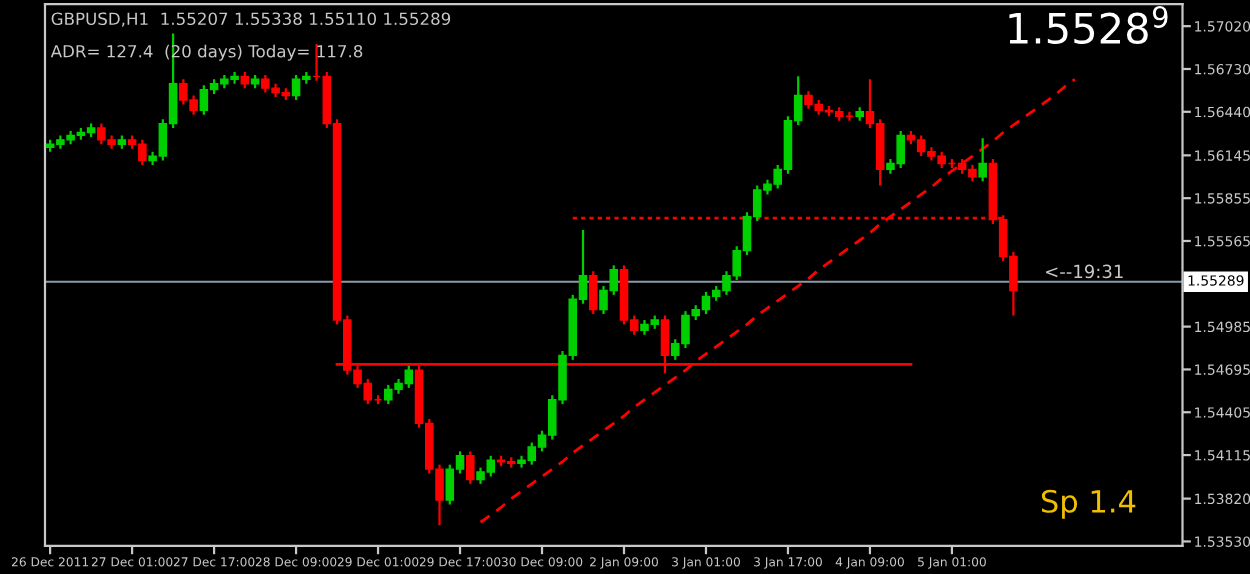 Image resolution: width=1250 pixels, height=574 pixels. What do you see at coordinates (1088, 25) in the screenshot?
I see `annotation: 1.5528$^{9}$` at bounding box center [1088, 25].